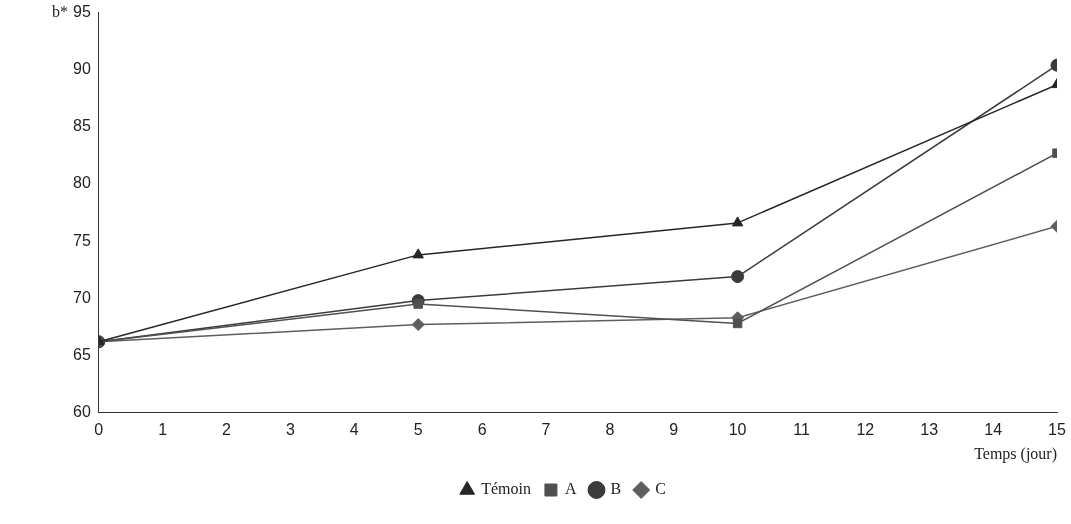  Describe the element at coordinates (616, 489) in the screenshot. I see `legend-label: B` at that location.